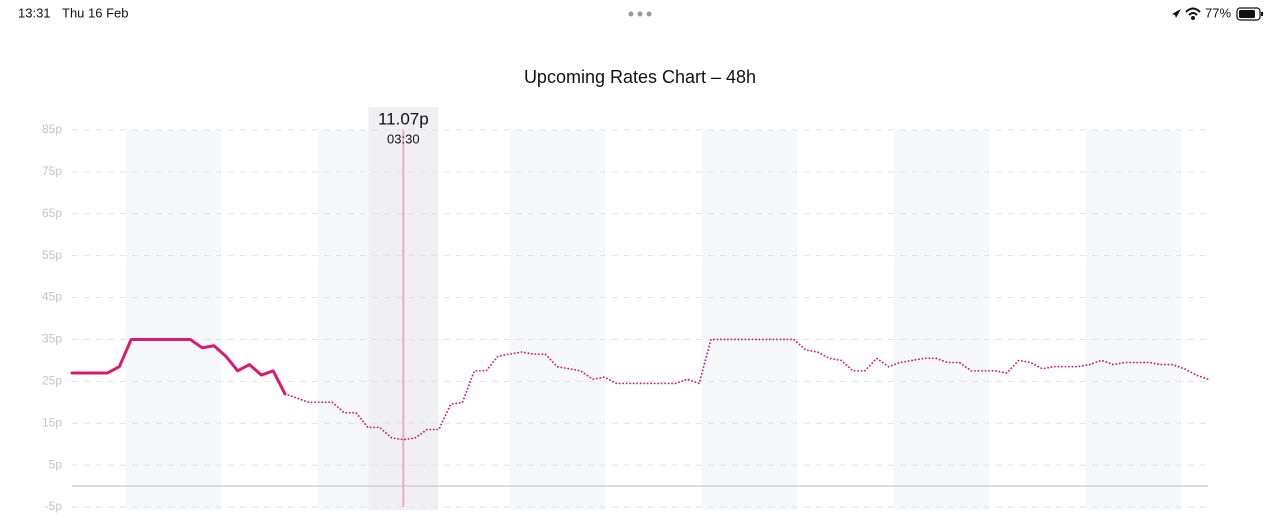  Describe the element at coordinates (52, 129) in the screenshot. I see `y-tick-label: 85p` at that location.